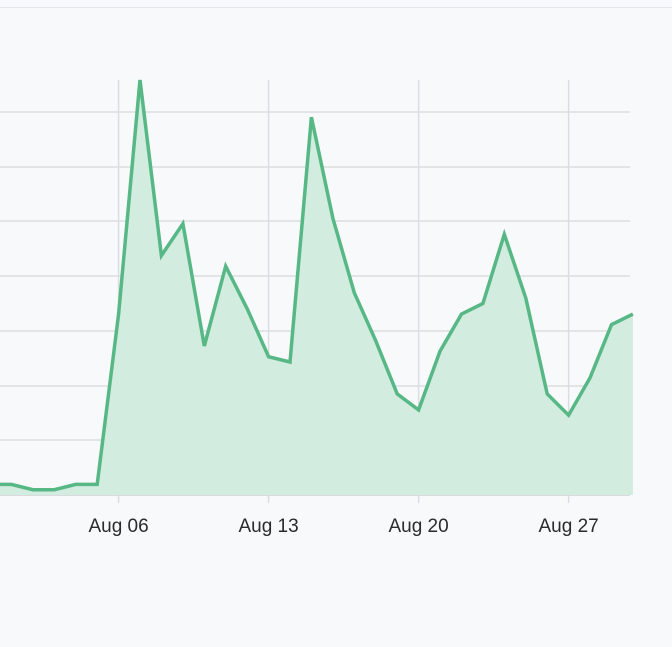 Image resolution: width=672 pixels, height=647 pixels. What do you see at coordinates (118, 526) in the screenshot?
I see `x-tick-label: Aug 06` at bounding box center [118, 526].